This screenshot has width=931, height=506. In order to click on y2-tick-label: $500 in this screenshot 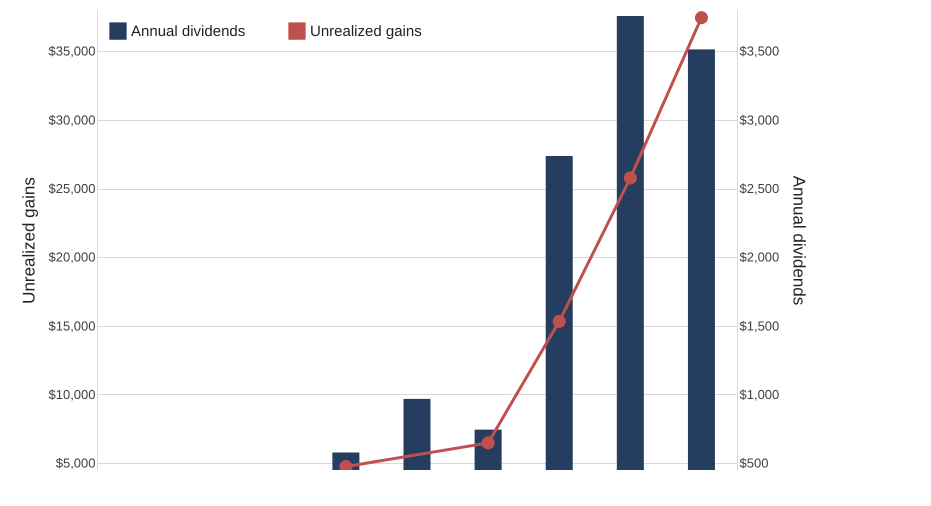, I will do `click(754, 463)`.